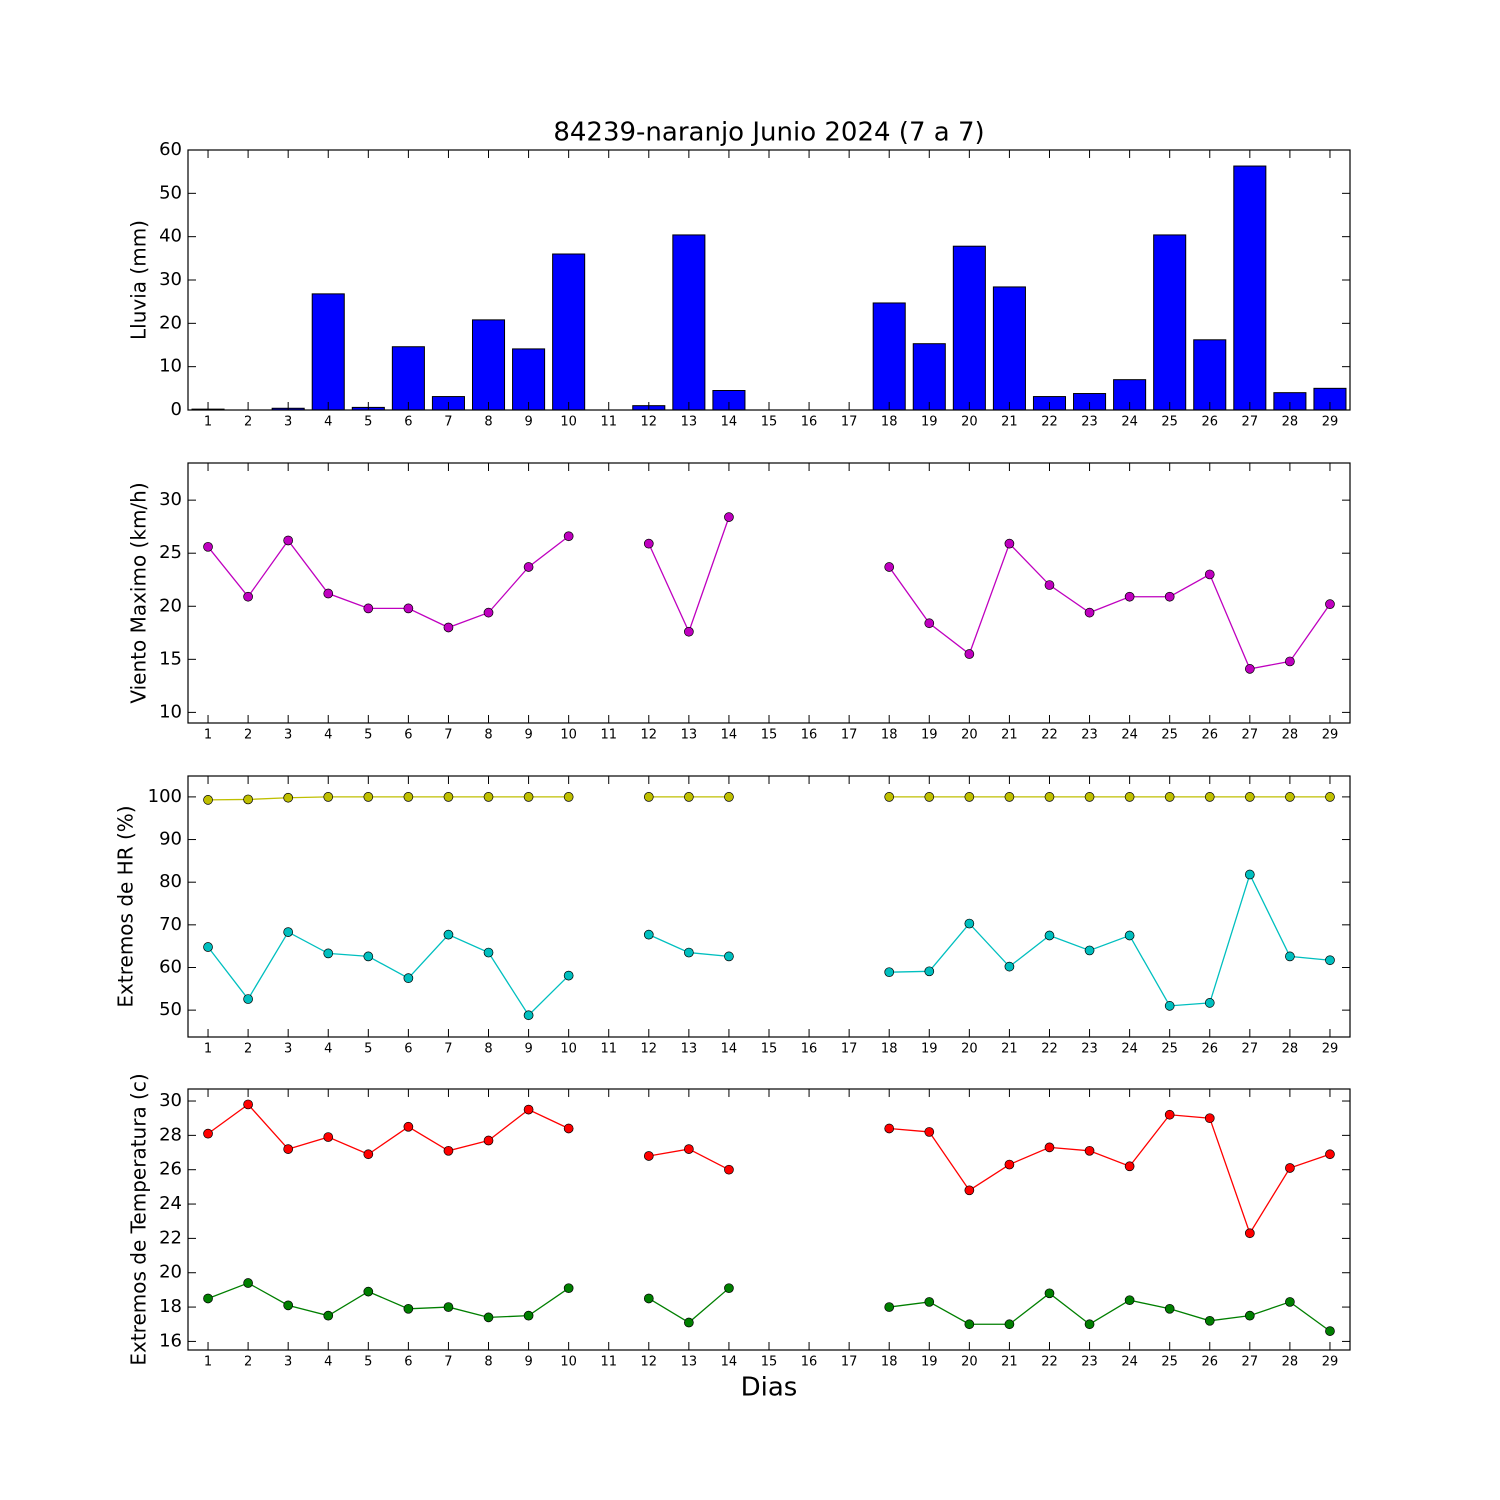 The width and height of the screenshot is (1500, 1500). Describe the element at coordinates (528, 735) in the screenshot. I see `x-tick-label: 9` at that location.